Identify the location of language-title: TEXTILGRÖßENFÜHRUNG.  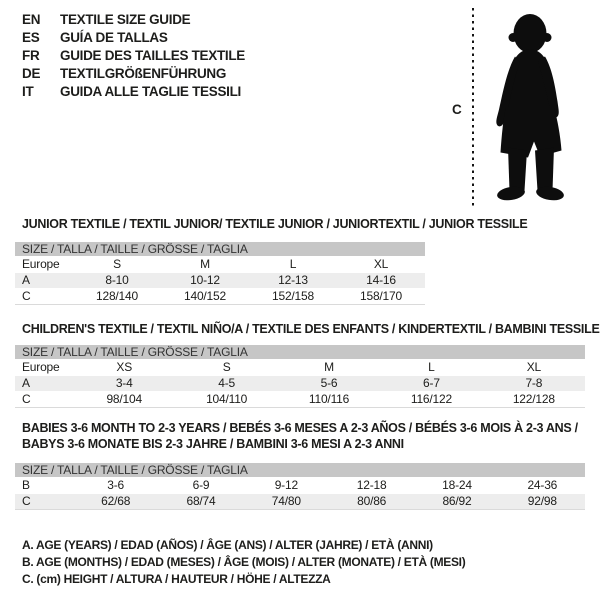
(143, 73).